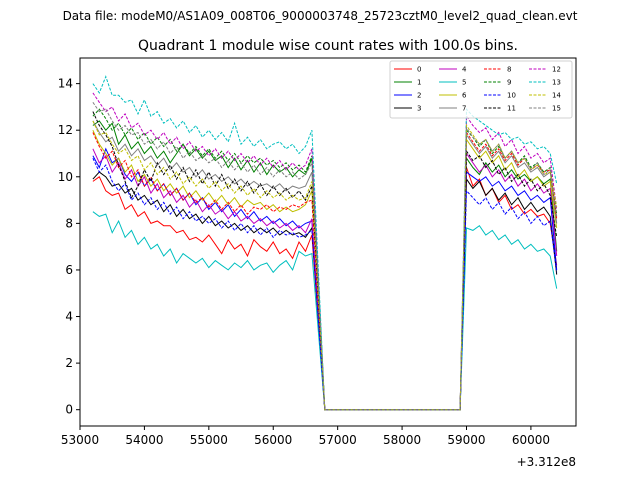 The image size is (640, 480). Describe the element at coordinates (531, 440) in the screenshot. I see `x-tick-label-60000: 60000` at that location.